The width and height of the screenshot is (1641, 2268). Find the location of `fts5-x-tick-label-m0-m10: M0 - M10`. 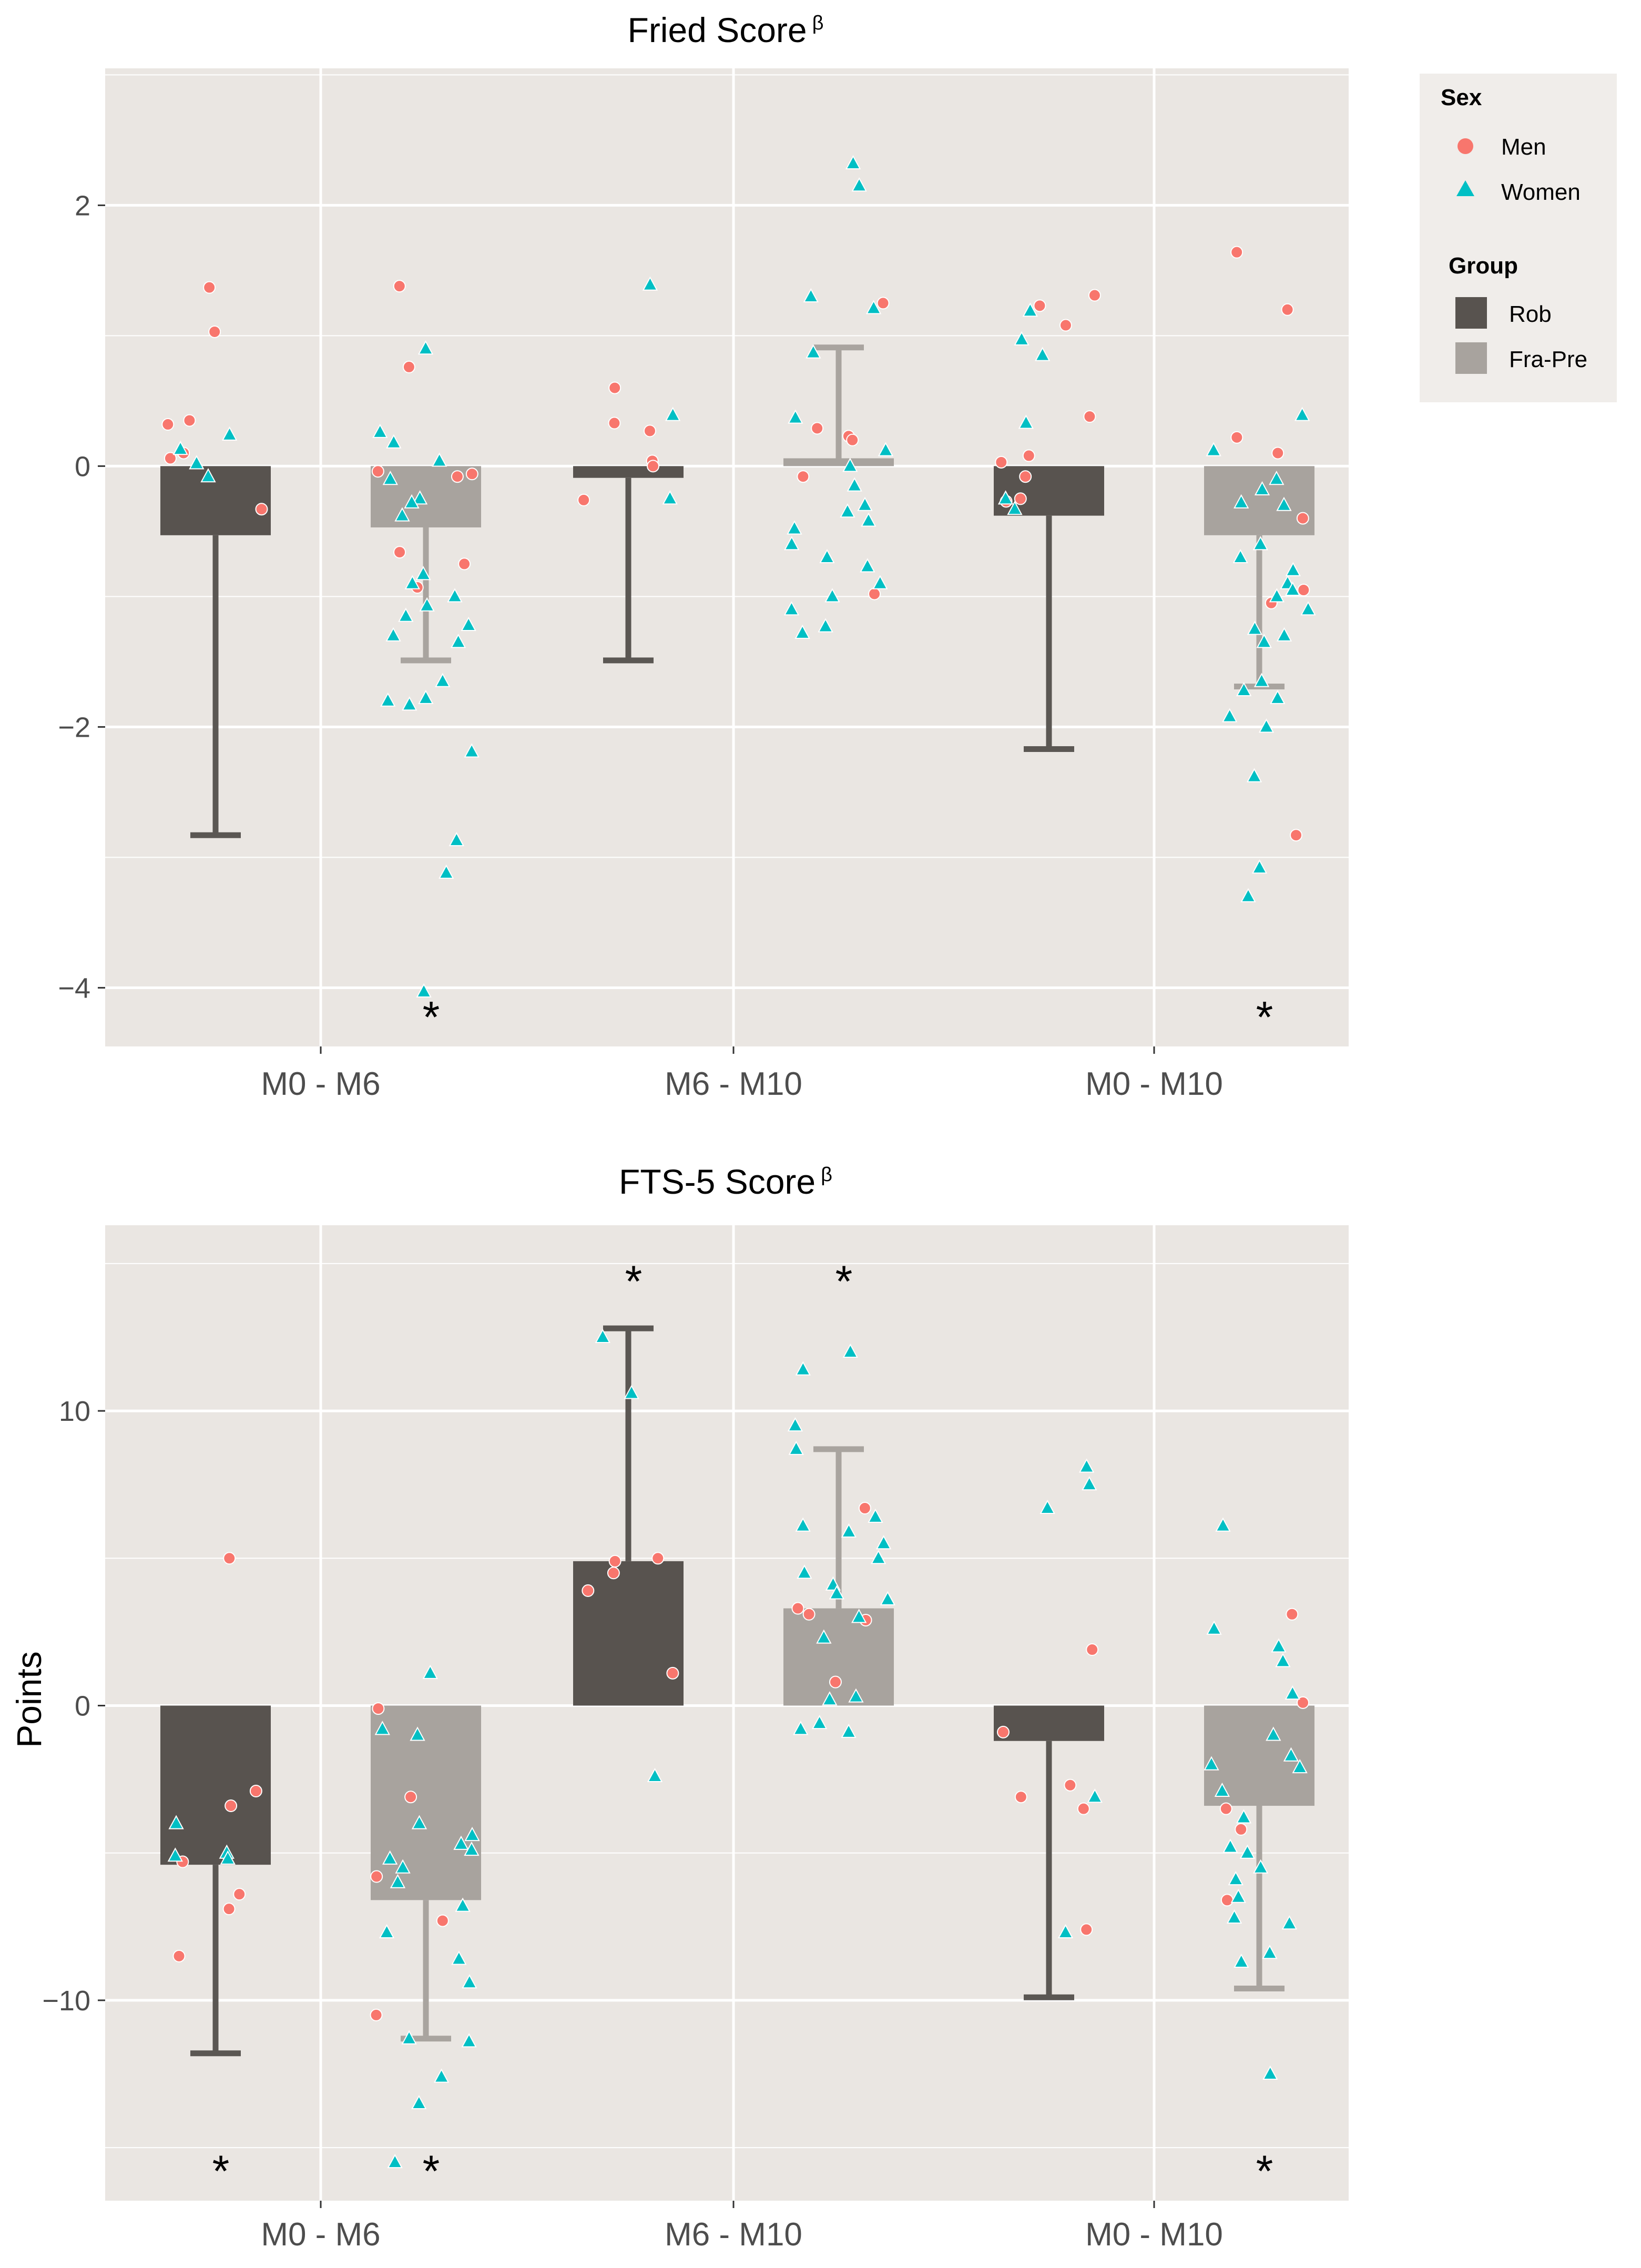

fts5-x-tick-label-m0-m10: M0 - M10 is located at coordinates (1154, 2234).